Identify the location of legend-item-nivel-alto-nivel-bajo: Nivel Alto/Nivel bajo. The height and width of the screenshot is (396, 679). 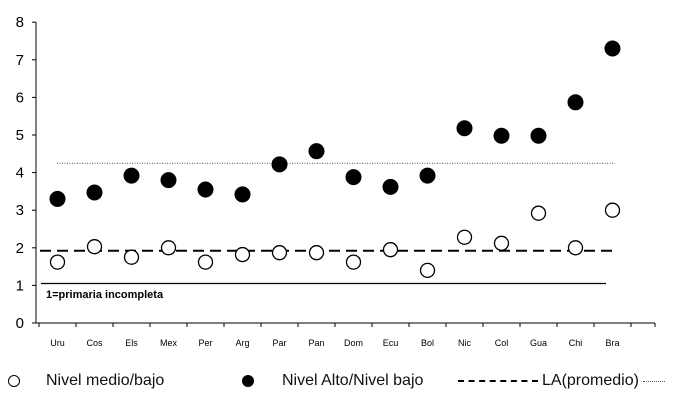
(332, 381).